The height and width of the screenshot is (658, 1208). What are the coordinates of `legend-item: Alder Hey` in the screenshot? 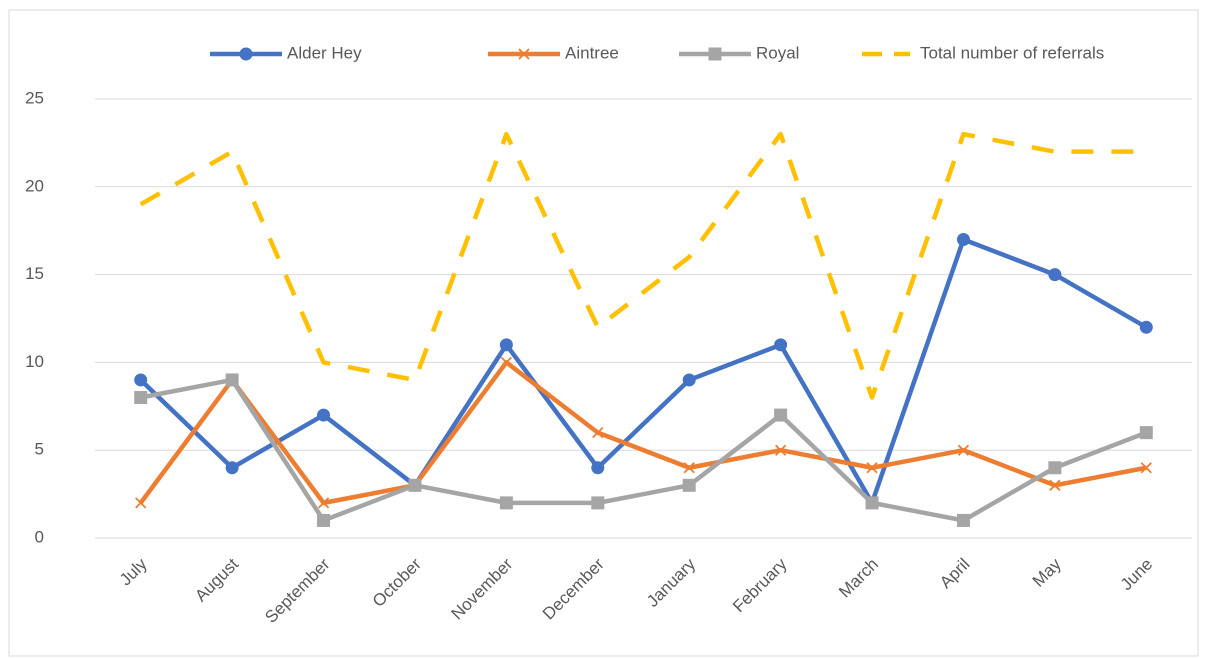 It's located at (286, 52).